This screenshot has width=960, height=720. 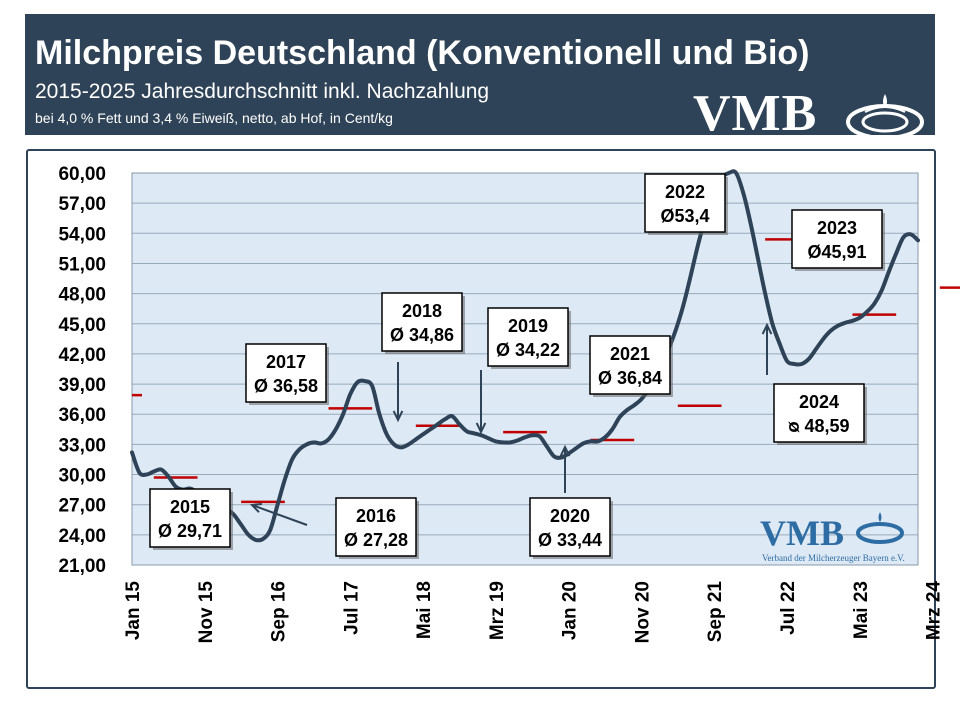 I want to click on x-tick-label: Nov 15, so click(x=206, y=612).